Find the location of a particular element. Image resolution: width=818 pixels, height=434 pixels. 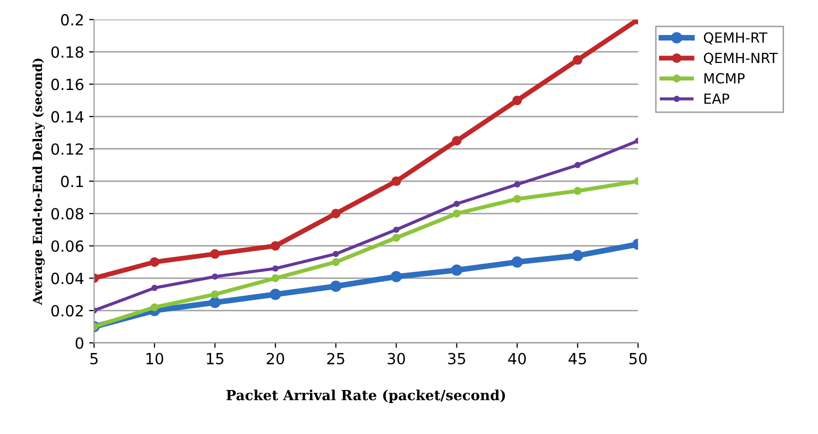

y-tick-label: 0.14 is located at coordinates (67, 116).